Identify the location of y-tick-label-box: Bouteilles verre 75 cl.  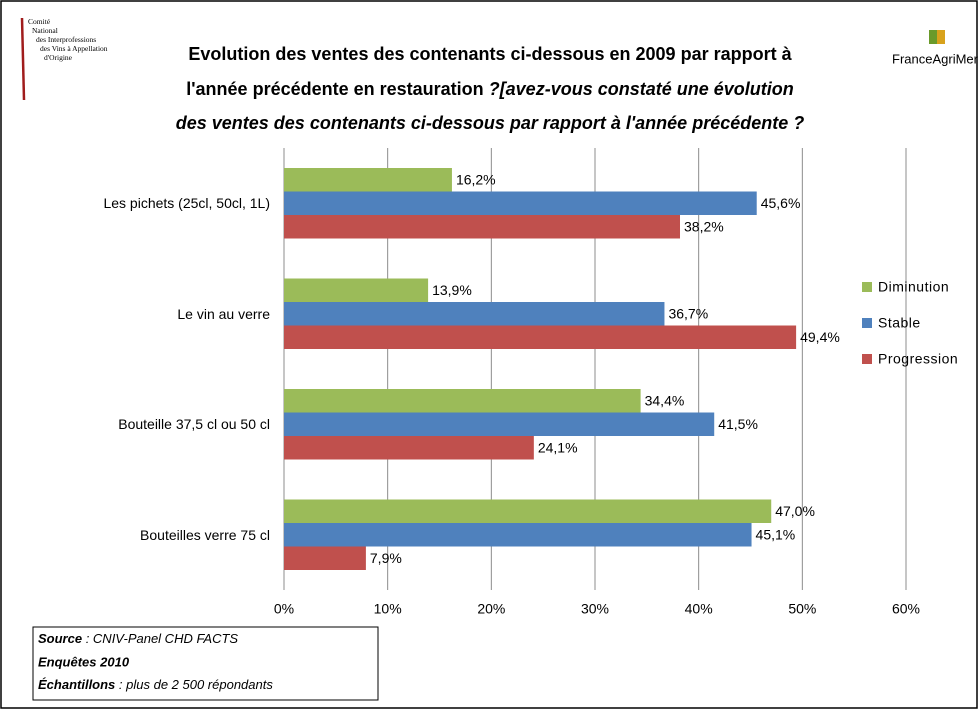
(145, 535).